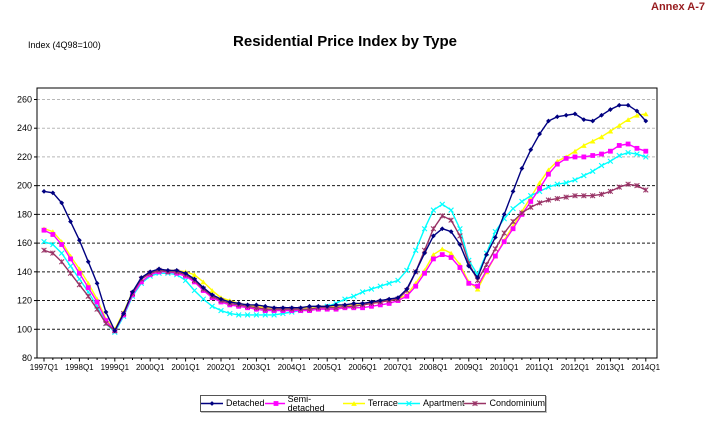  I want to click on x-tick-label-2005Q1: 2005Q1, so click(327, 367).